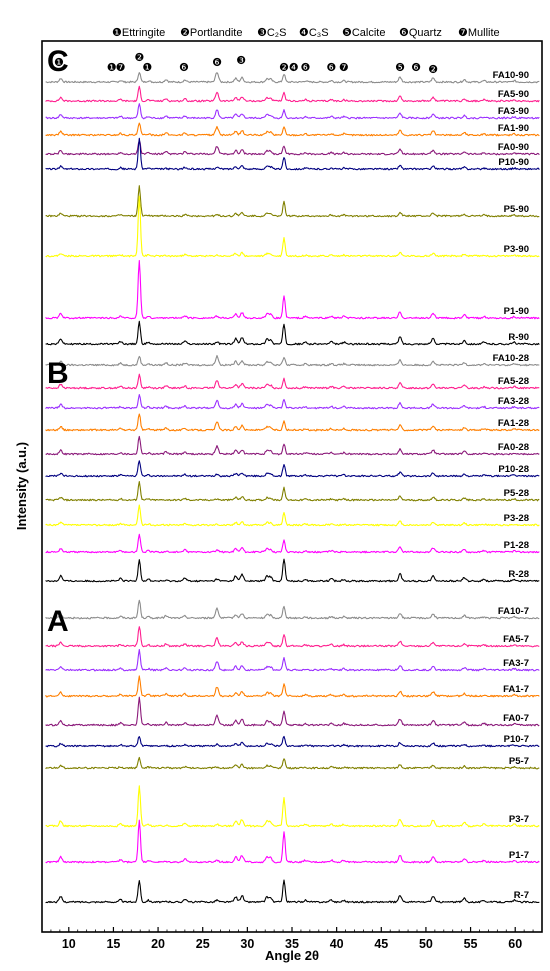 The width and height of the screenshot is (550, 971). I want to click on x-tick-label: 55, so click(471, 944).